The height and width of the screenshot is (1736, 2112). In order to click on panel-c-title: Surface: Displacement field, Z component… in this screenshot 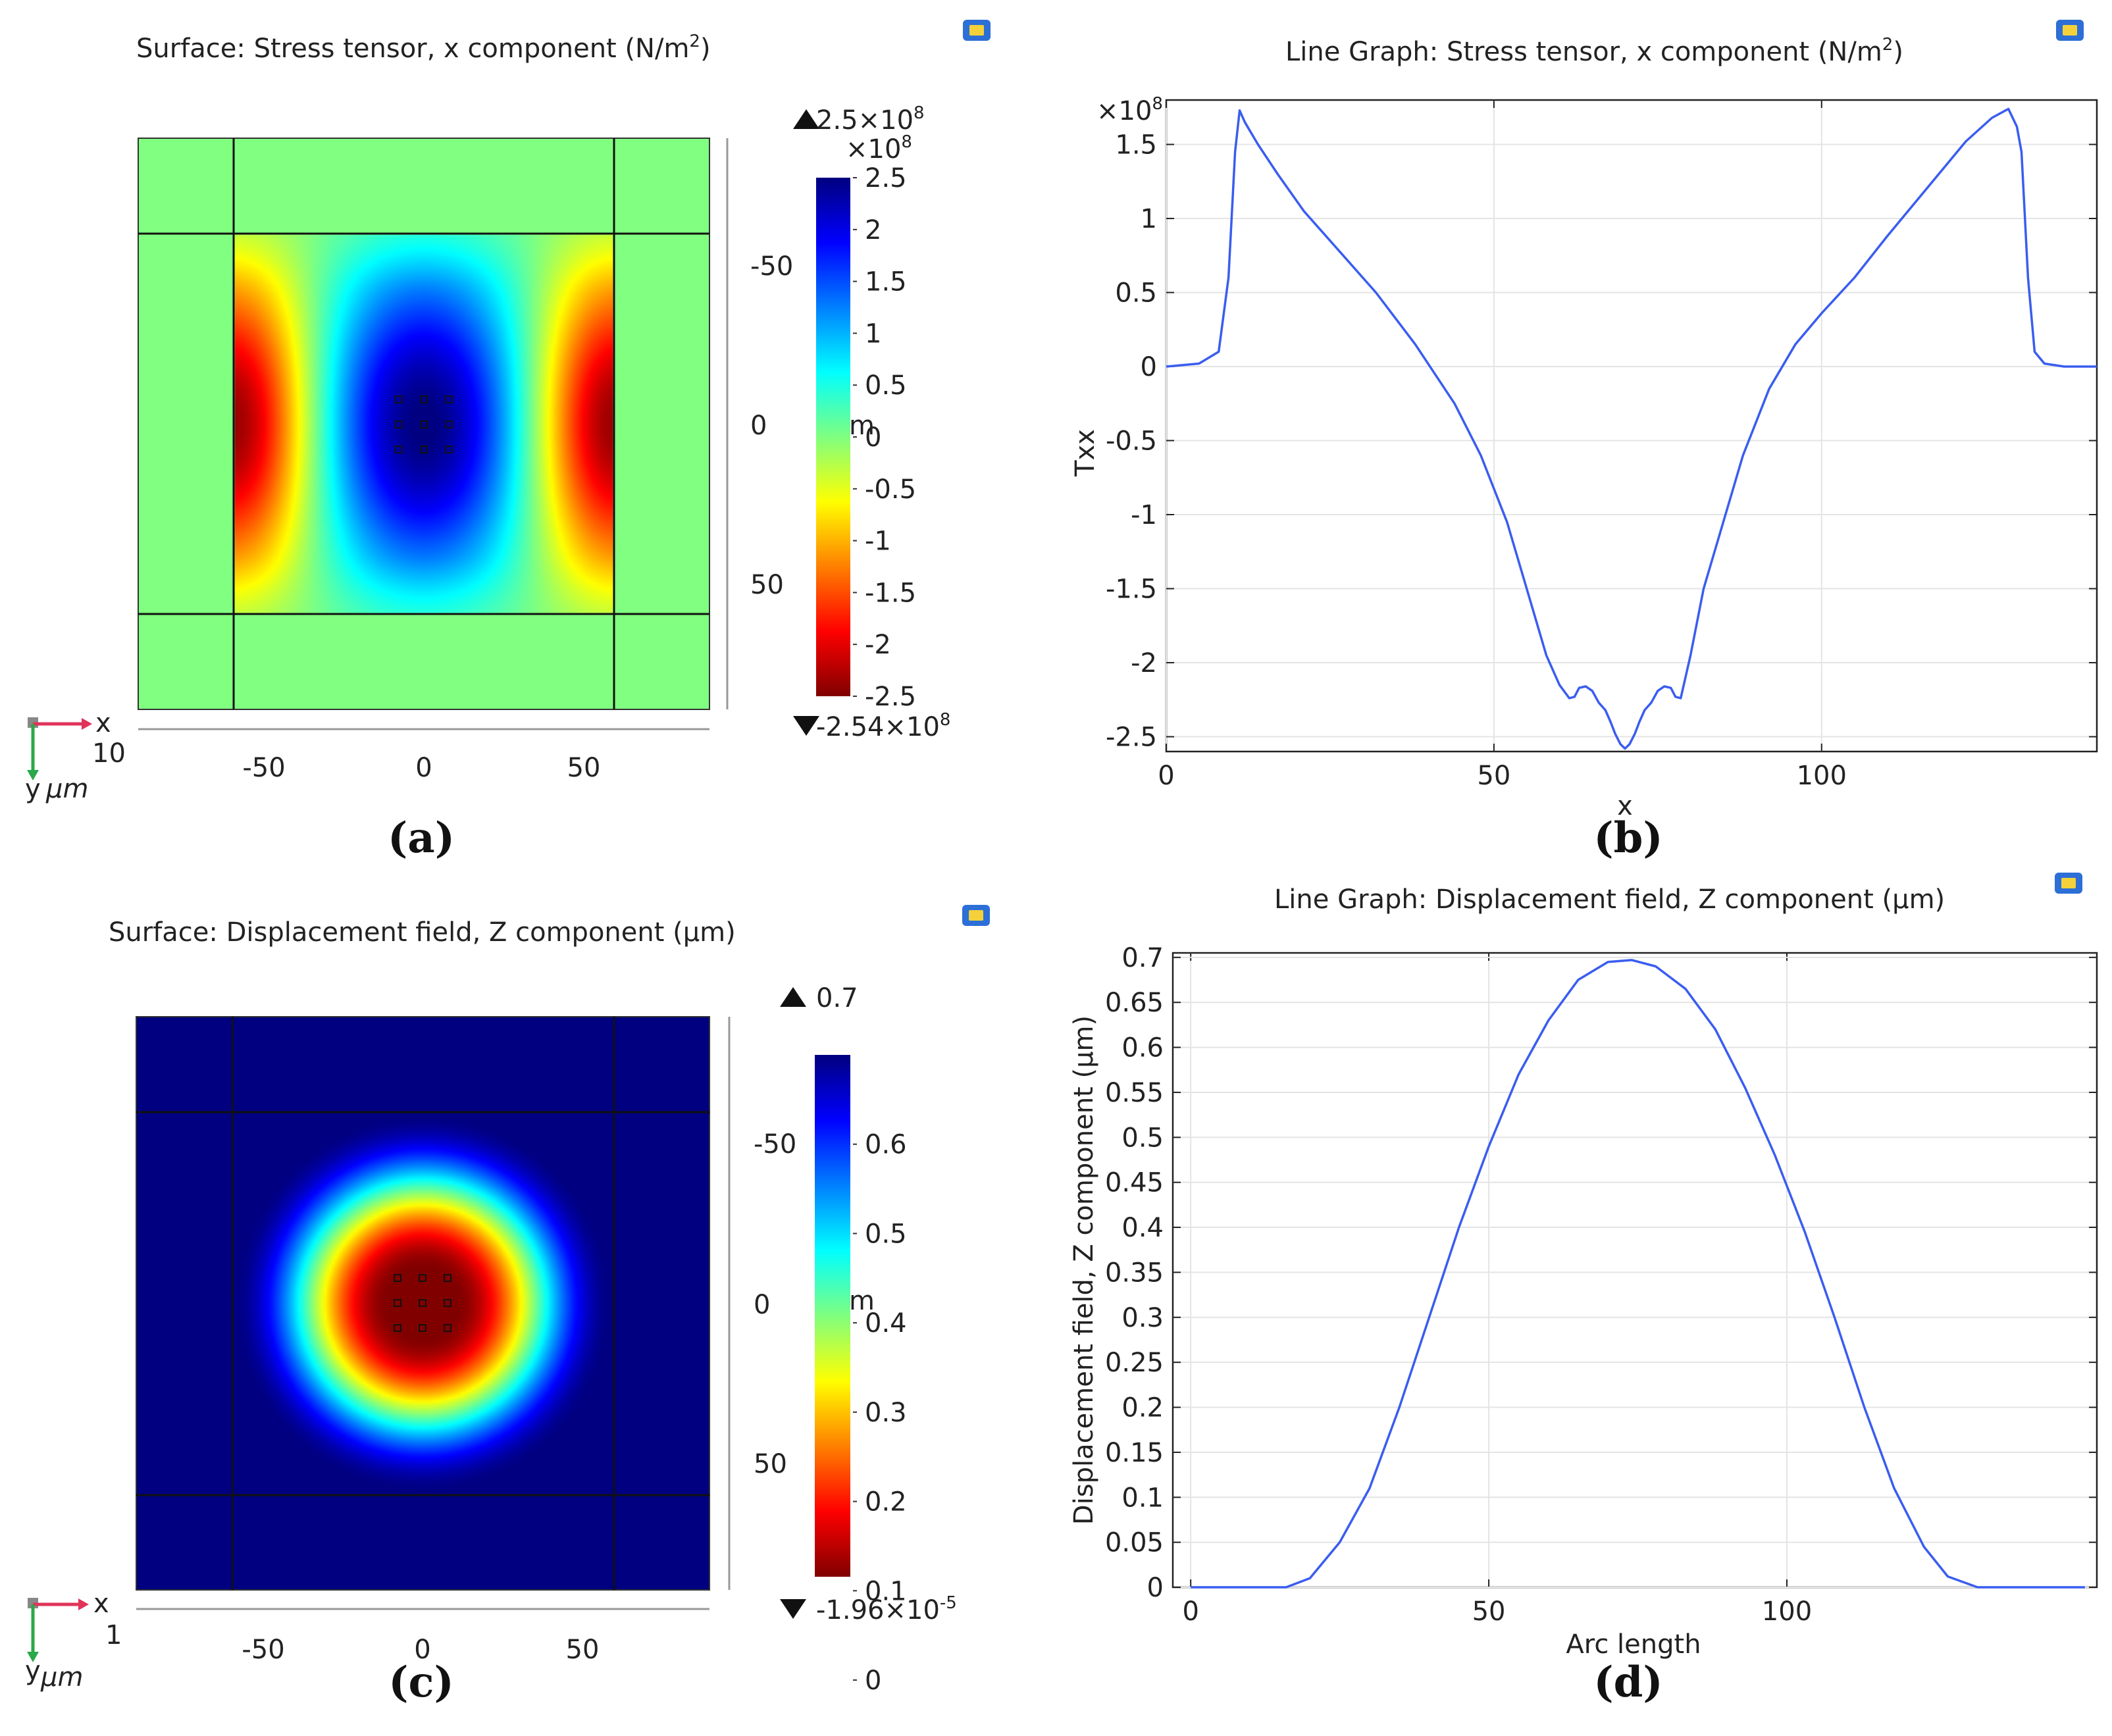, I will do `click(423, 932)`.